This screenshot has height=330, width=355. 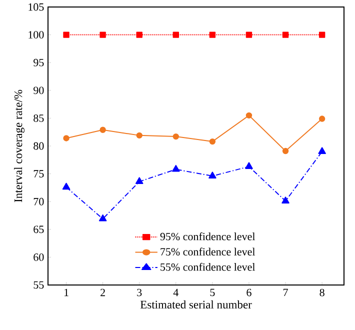 I want to click on y-tick-label: 75, so click(x=39, y=174).